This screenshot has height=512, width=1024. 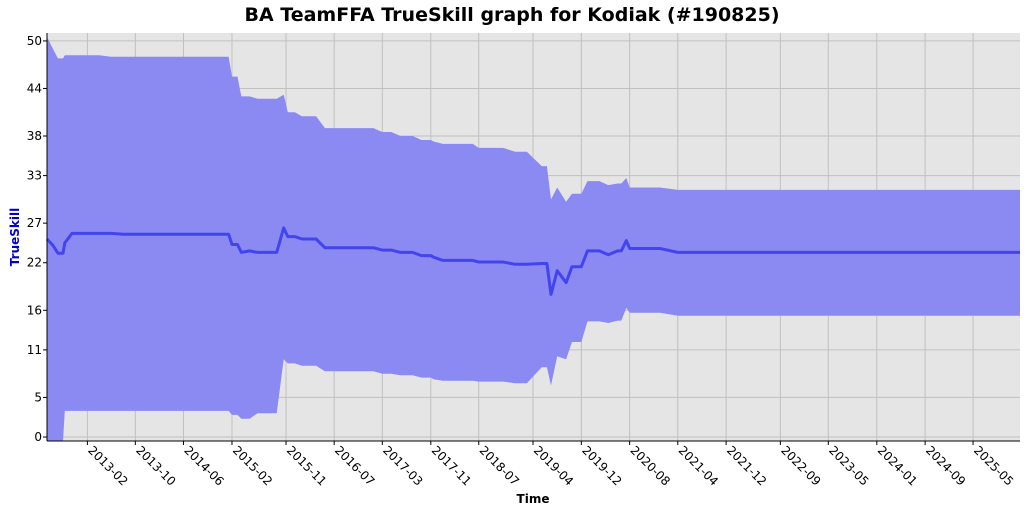 I want to click on y-axis-ticks: 0 5 11 16 22 27 33 38 44 50, so click(x=37, y=239).